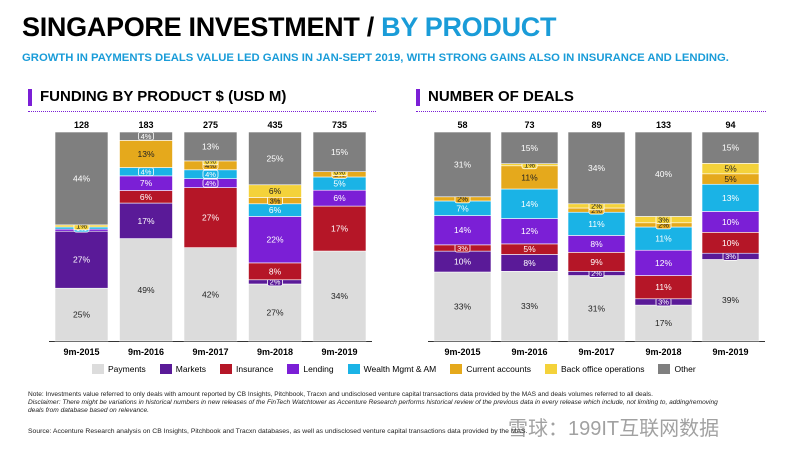 This screenshot has width=800, height=450. What do you see at coordinates (498, 369) in the screenshot?
I see `legend-label: Current accounts` at bounding box center [498, 369].